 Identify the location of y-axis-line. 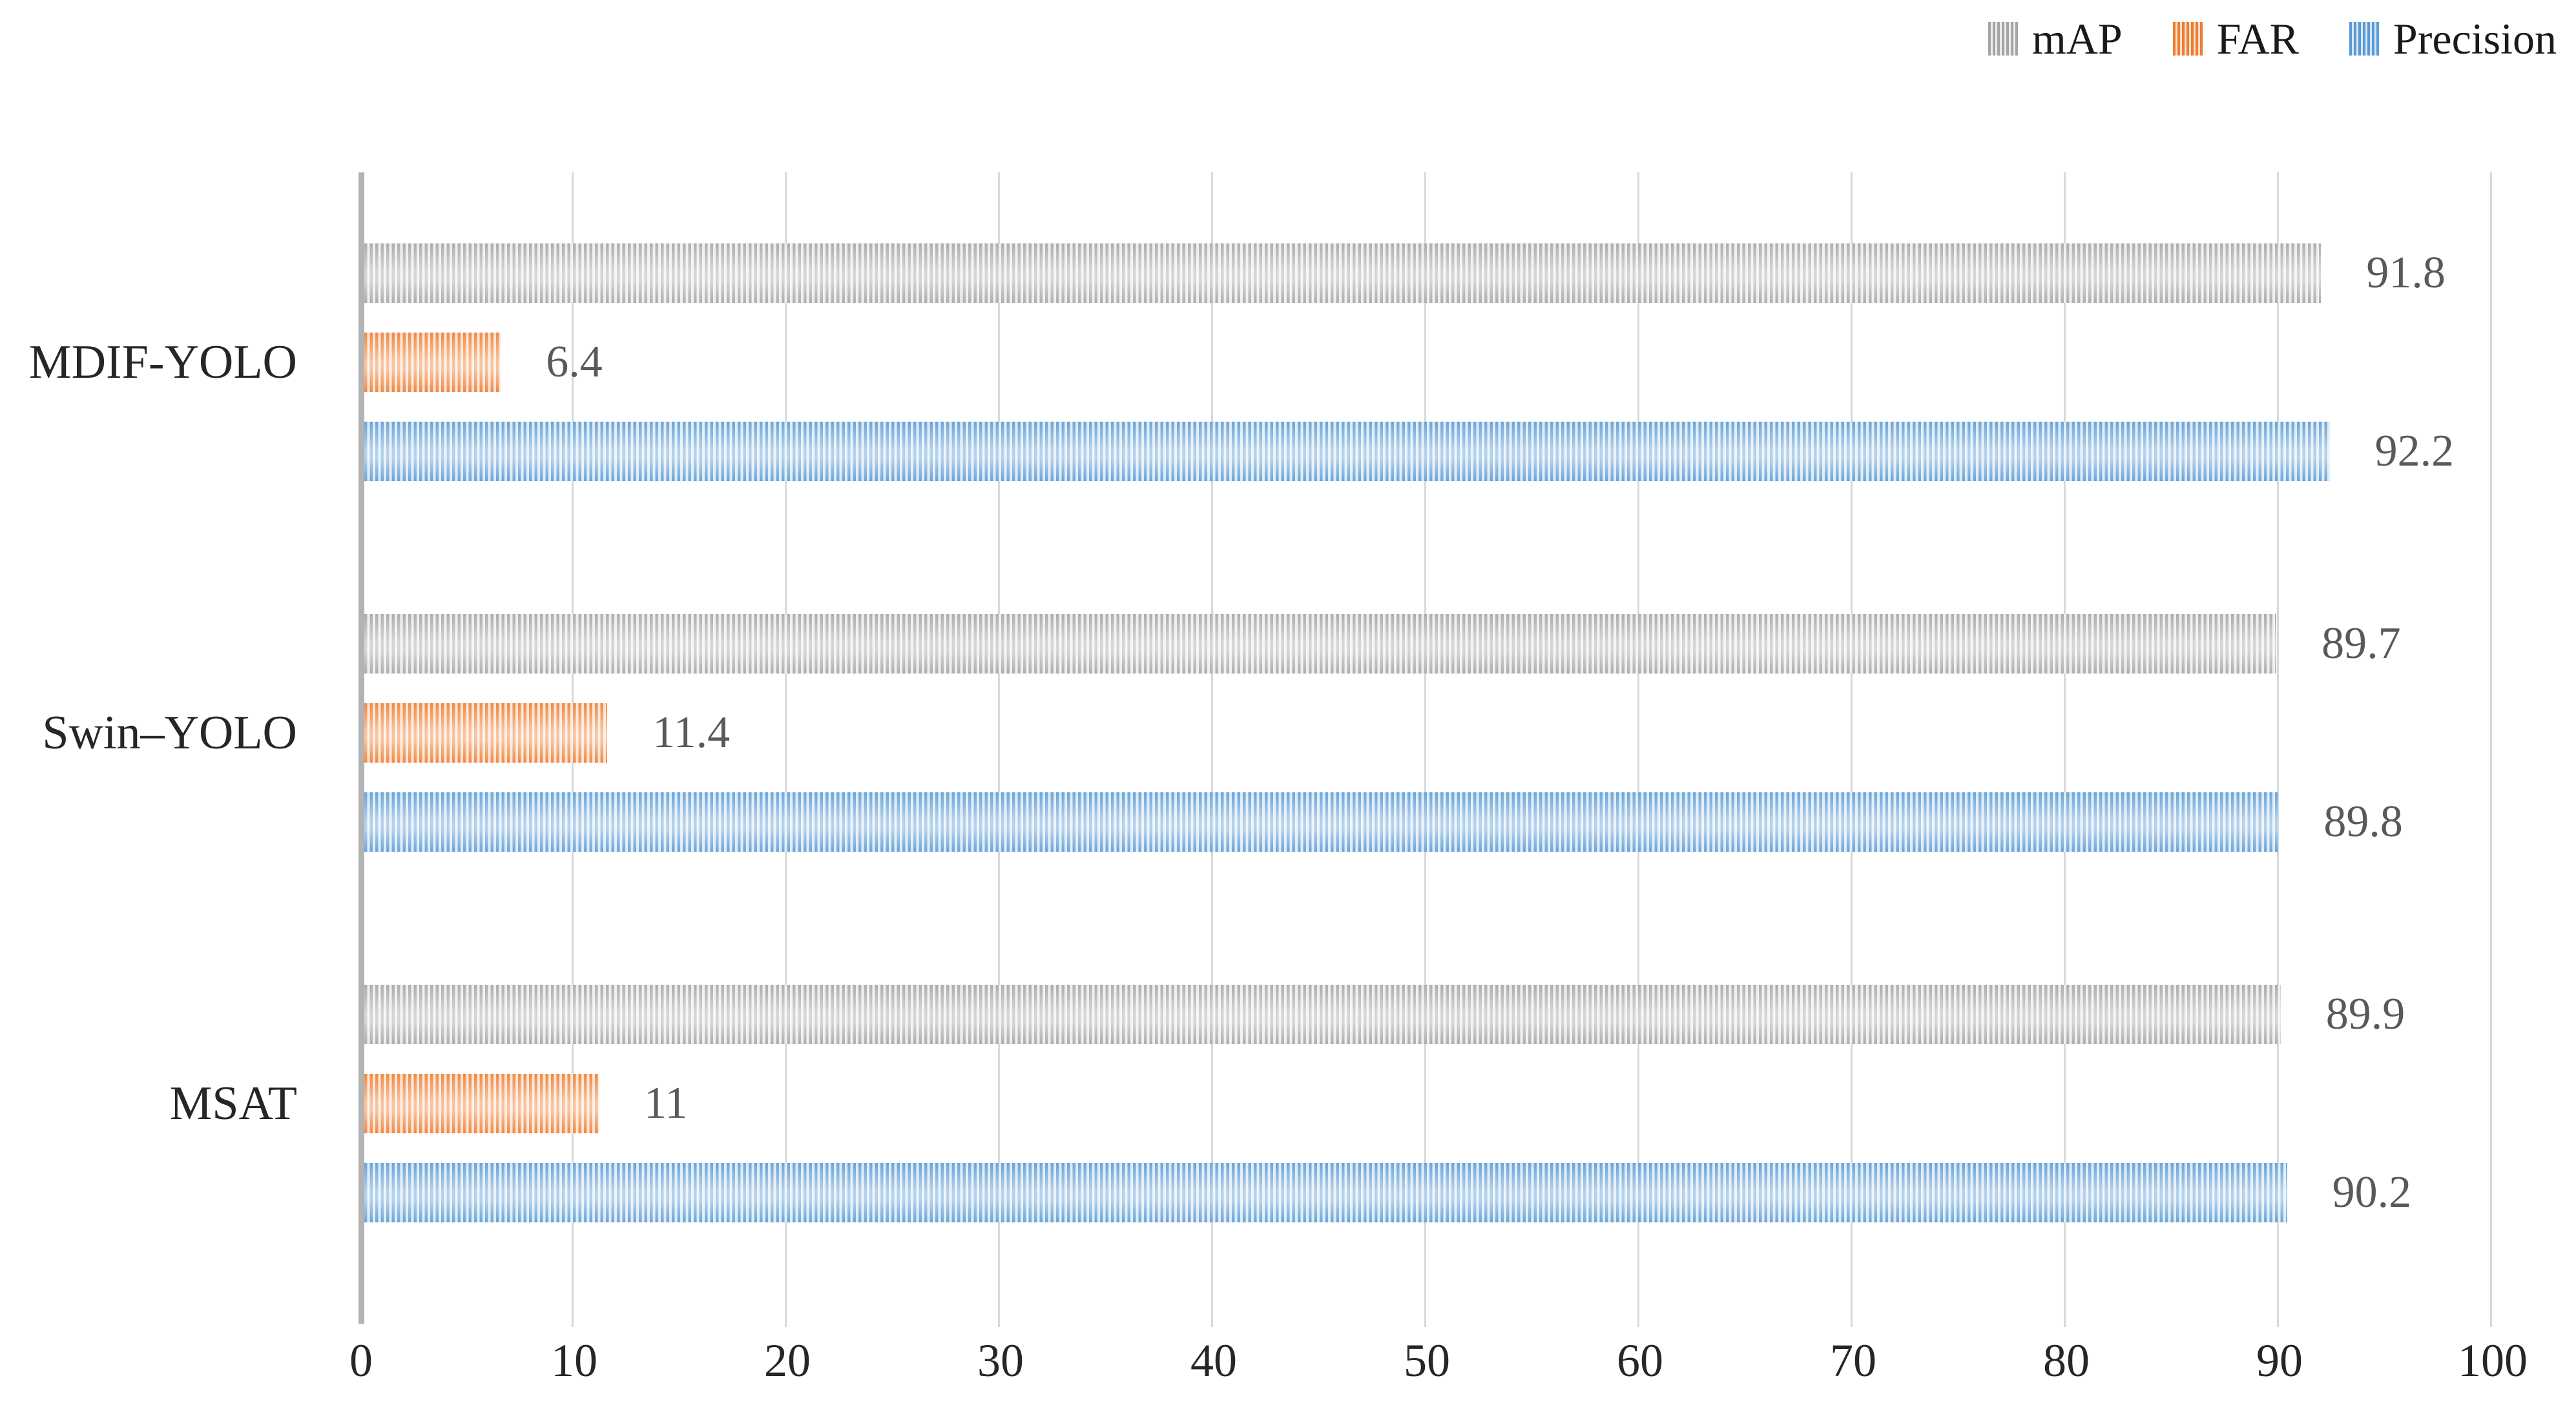
(361, 748).